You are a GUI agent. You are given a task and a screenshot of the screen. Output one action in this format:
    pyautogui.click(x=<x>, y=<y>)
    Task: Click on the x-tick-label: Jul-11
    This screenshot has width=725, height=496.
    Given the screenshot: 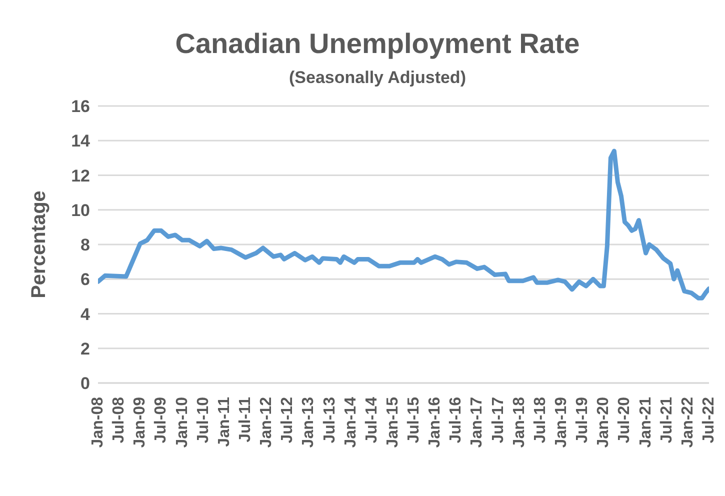 What is the action you would take?
    pyautogui.click(x=245, y=419)
    